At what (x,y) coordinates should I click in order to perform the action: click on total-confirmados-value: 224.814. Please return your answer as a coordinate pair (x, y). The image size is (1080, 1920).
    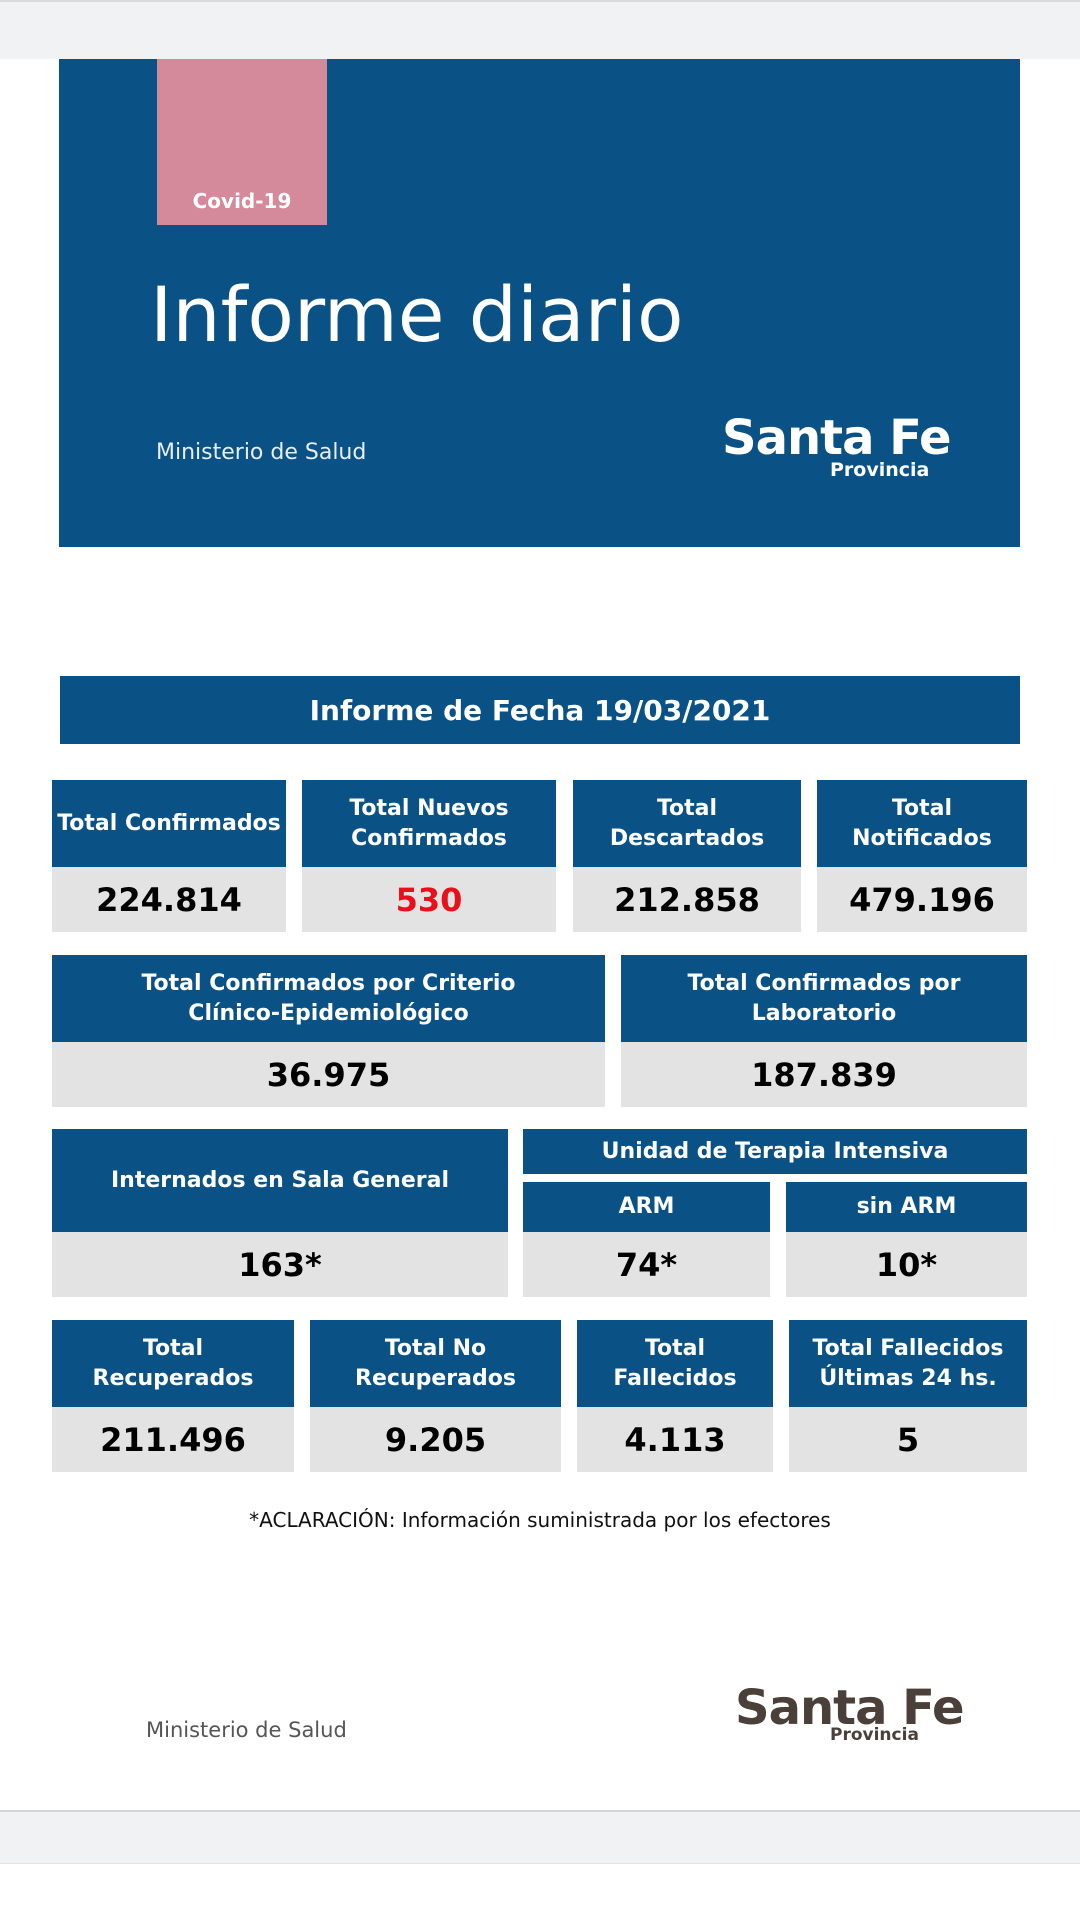
    Looking at the image, I should click on (169, 899).